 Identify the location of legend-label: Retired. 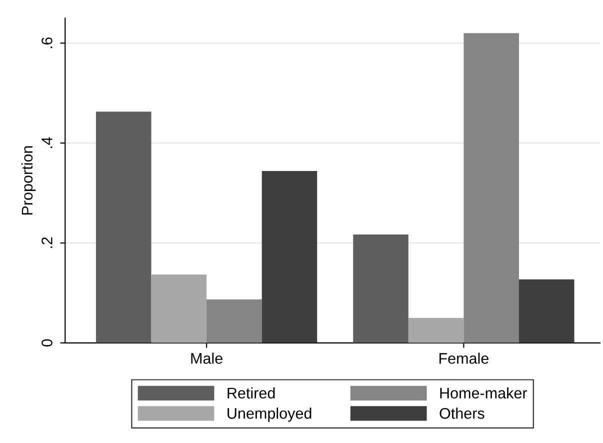
(251, 393).